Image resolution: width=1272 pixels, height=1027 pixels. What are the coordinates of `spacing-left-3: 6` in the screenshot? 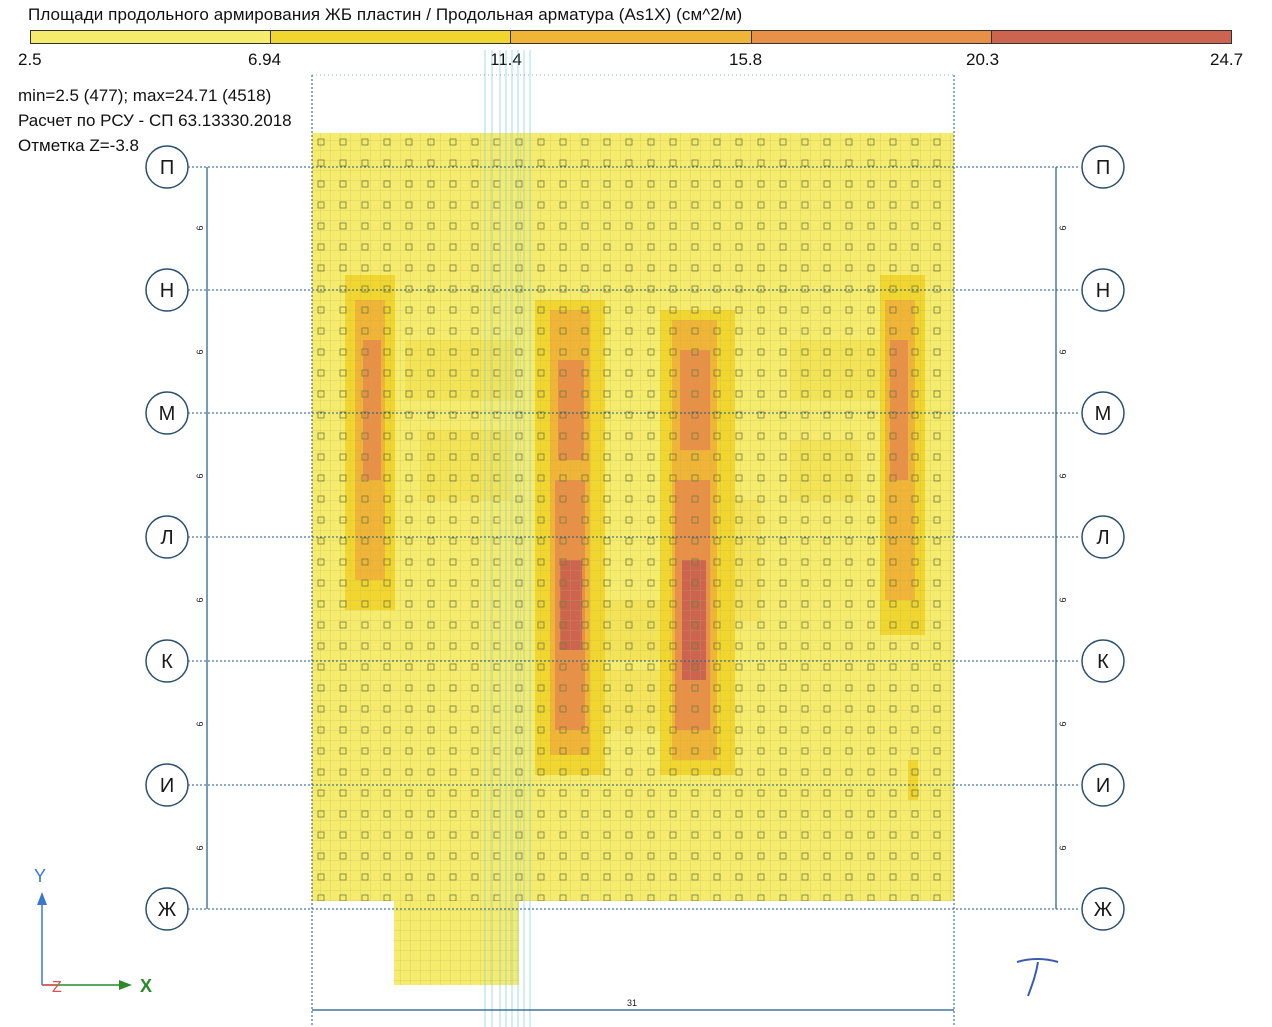 It's located at (200, 475).